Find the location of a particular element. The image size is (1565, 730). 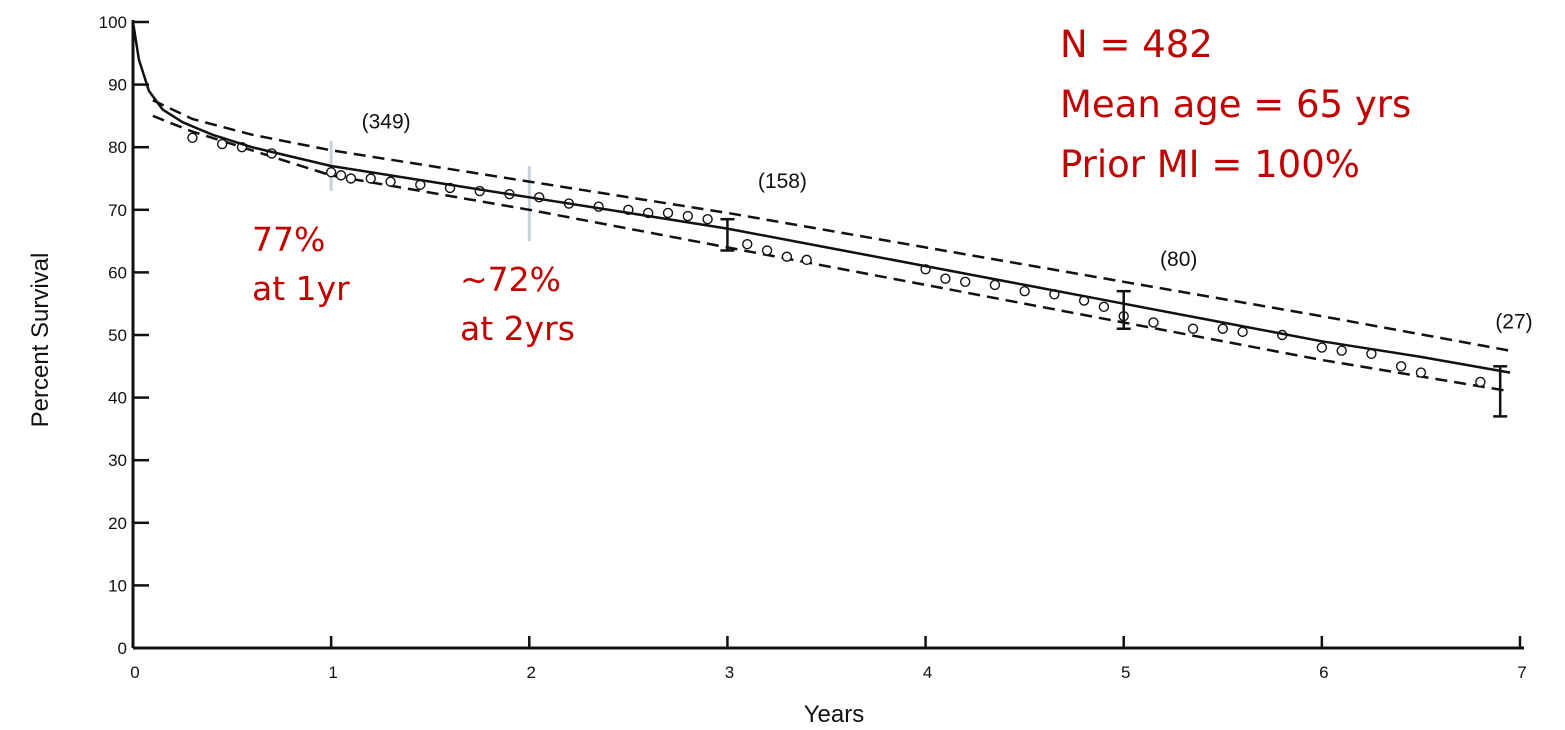

x-tick-label: 6 is located at coordinates (1323, 672).